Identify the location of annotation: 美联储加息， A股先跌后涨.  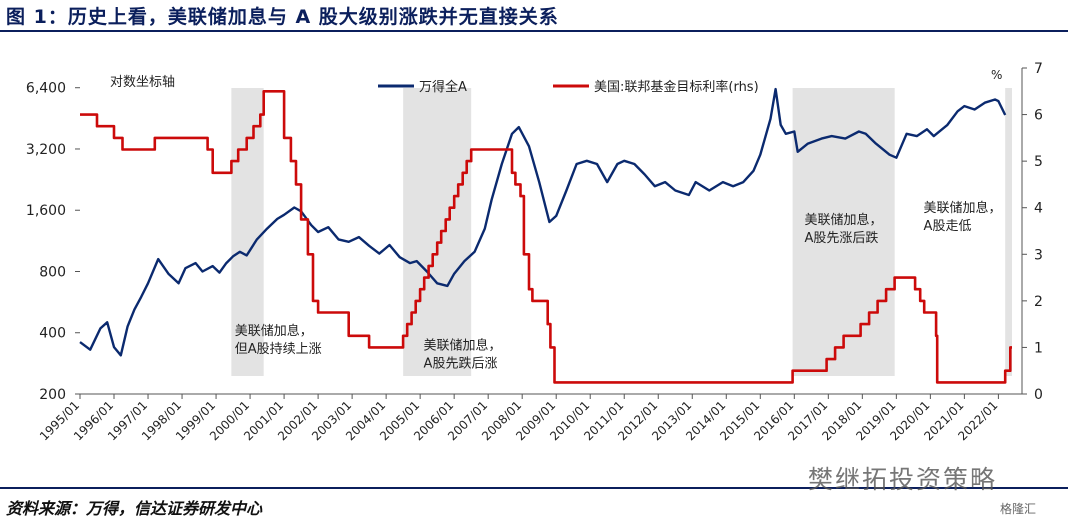
(463, 355).